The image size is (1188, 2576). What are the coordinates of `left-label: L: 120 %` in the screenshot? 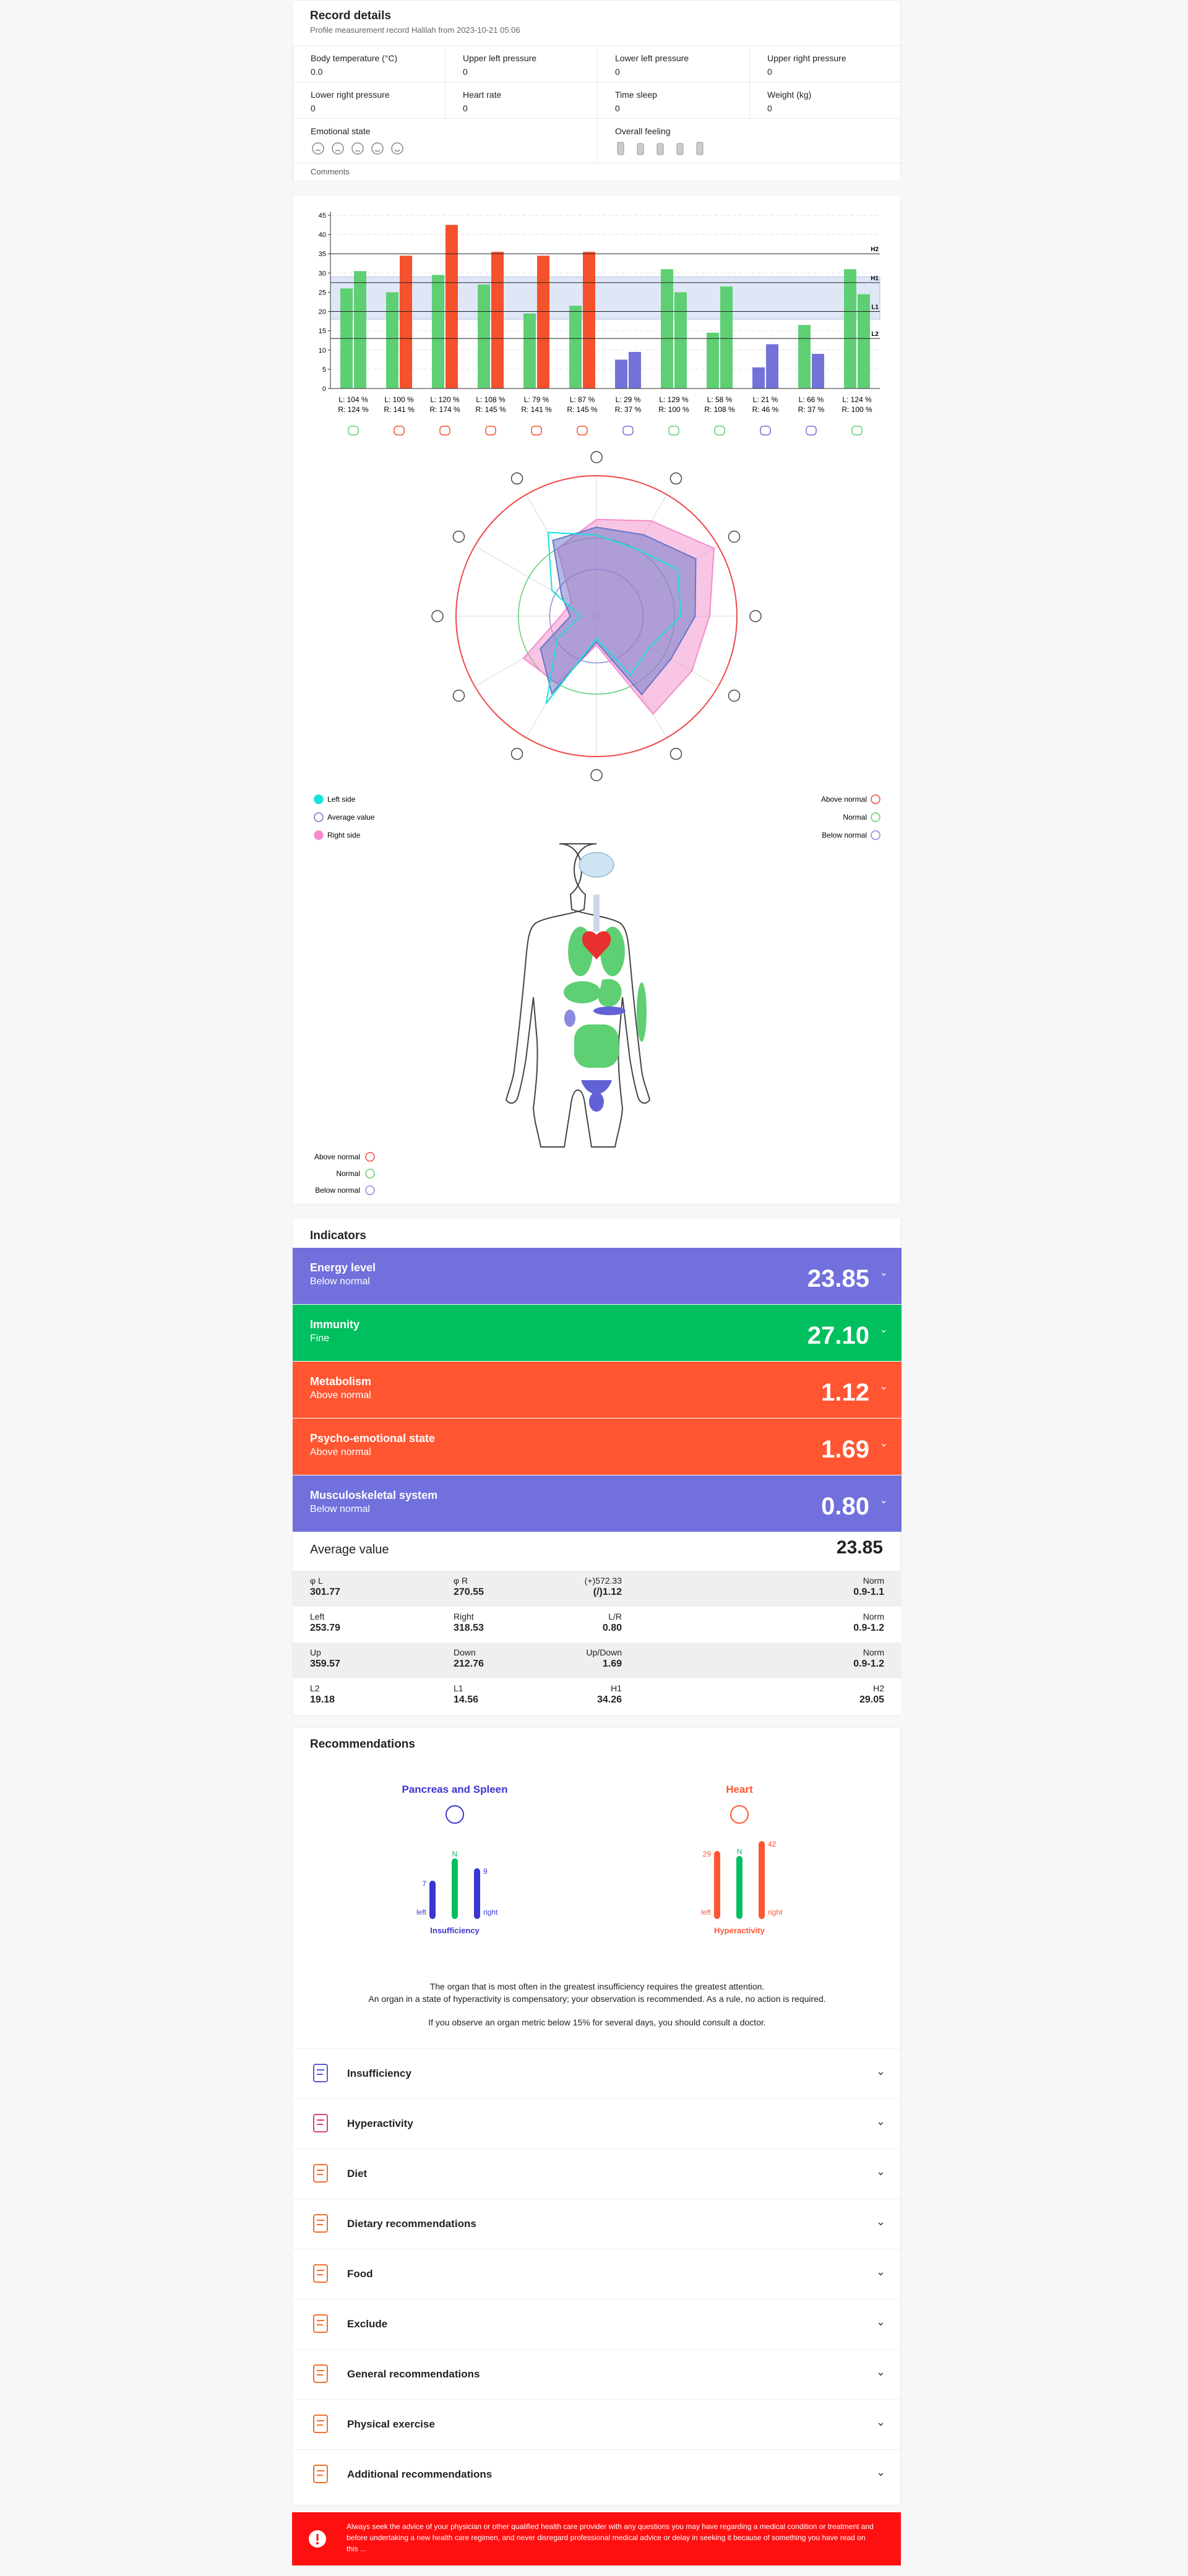 It's located at (445, 399).